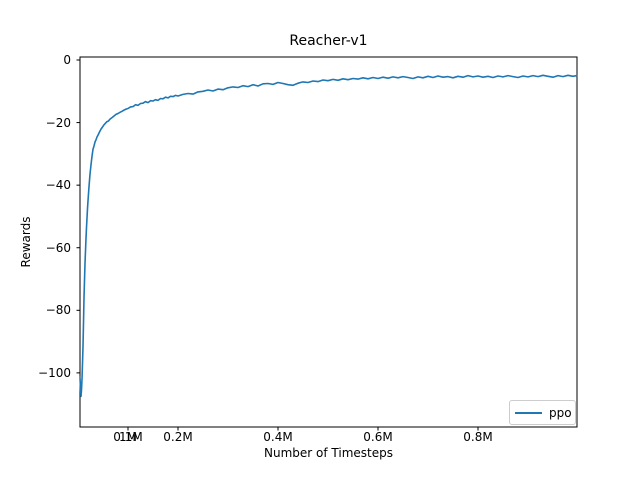 This screenshot has width=640, height=480. Describe the element at coordinates (67, 60) in the screenshot. I see `y-tick-label-0: 0` at that location.